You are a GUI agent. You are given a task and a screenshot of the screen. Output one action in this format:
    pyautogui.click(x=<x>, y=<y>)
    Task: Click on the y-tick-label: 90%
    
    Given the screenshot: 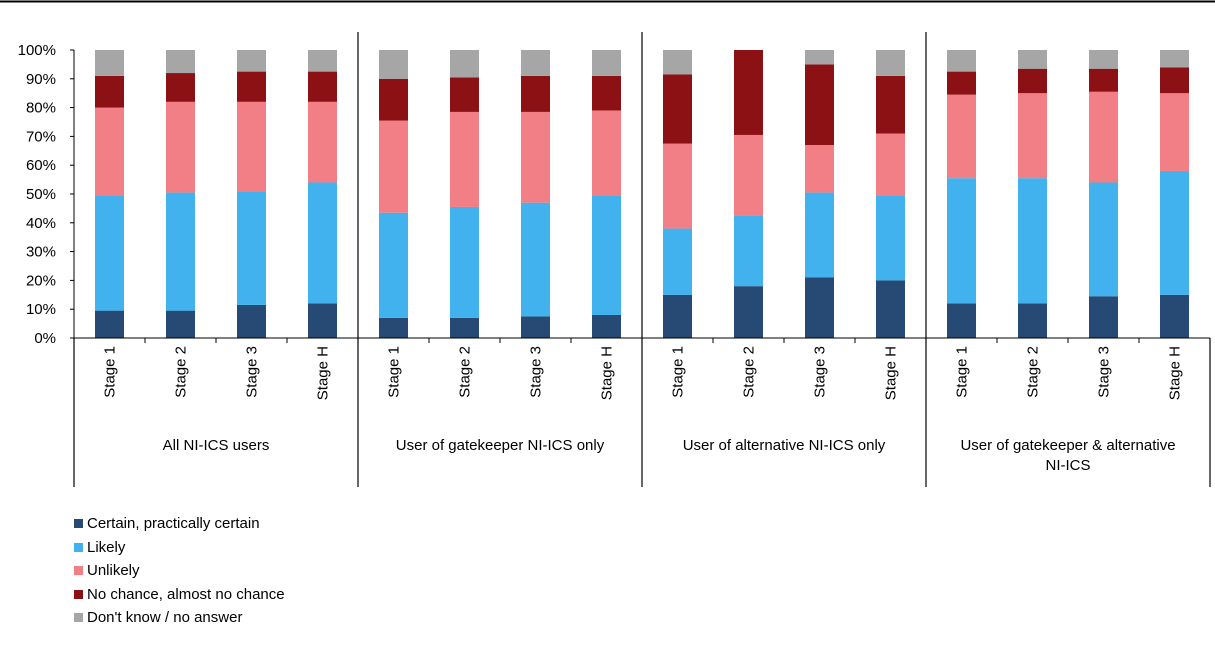 What is the action you would take?
    pyautogui.click(x=41, y=79)
    